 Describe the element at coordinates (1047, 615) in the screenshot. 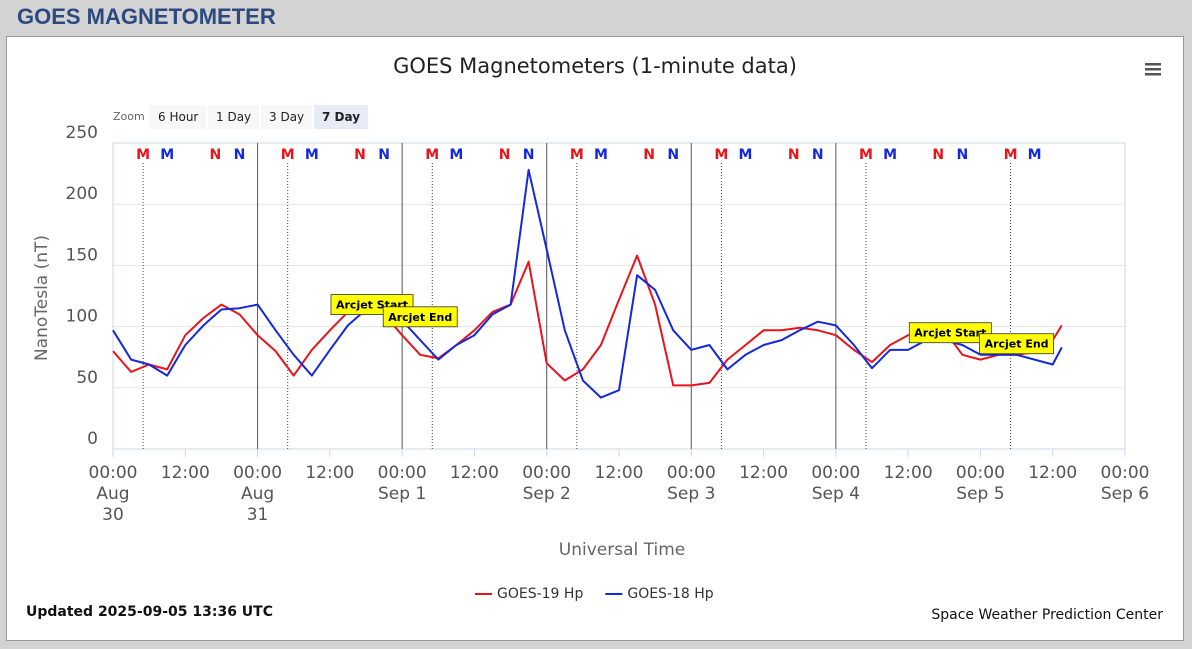

I see `credits: Space Weather Prediction Center` at that location.